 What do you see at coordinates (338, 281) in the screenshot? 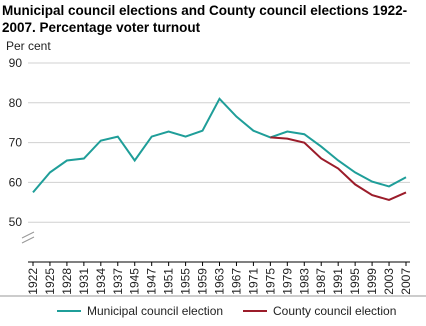
I see `x-tick-label: 1991` at bounding box center [338, 281].